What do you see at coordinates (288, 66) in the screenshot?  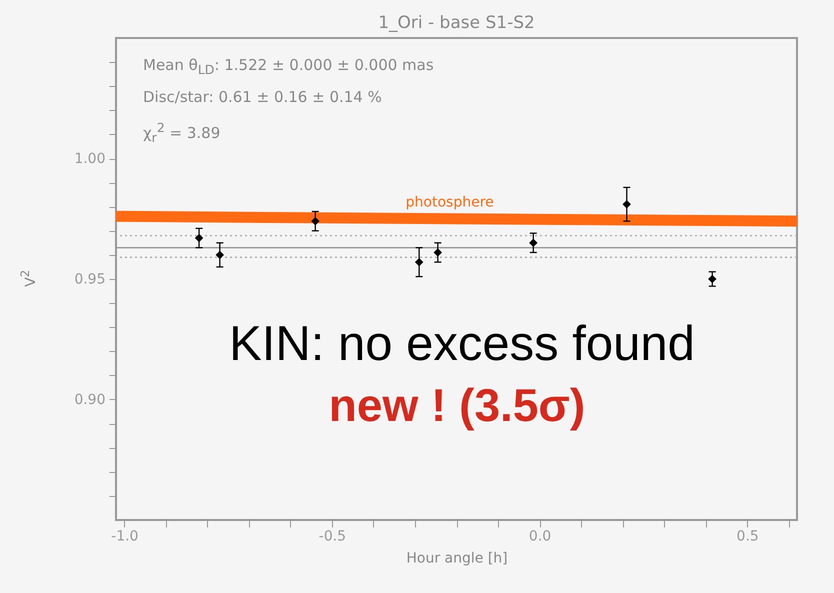 I see `annotation: Mean θ$_{LD}$: 1.522 ± 0.000 ± 0.000 mas` at bounding box center [288, 66].